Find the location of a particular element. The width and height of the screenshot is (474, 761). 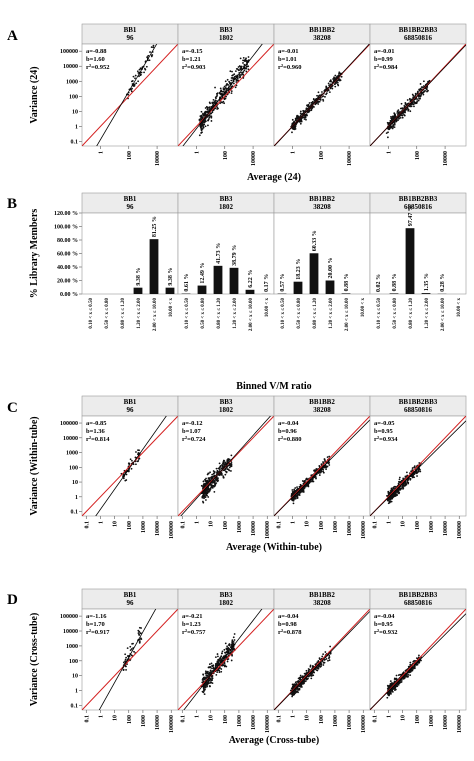

bin-label: 2.00 < x ≤ 10.00 is located at coordinates (347, 315).